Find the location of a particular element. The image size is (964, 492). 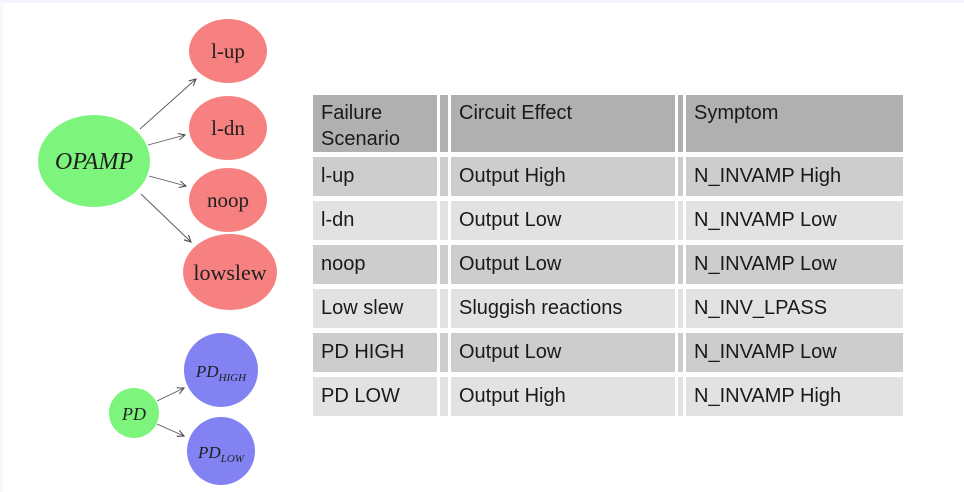

opamp-arrows is located at coordinates (168, 160).